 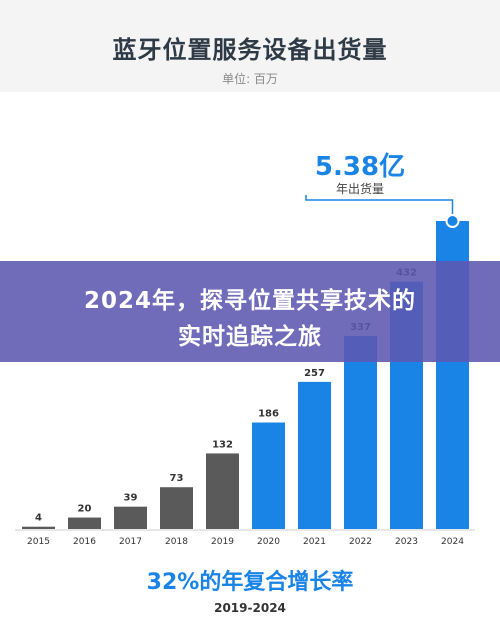 What do you see at coordinates (222, 542) in the screenshot?
I see `tick-label-2019: 2019` at bounding box center [222, 542].